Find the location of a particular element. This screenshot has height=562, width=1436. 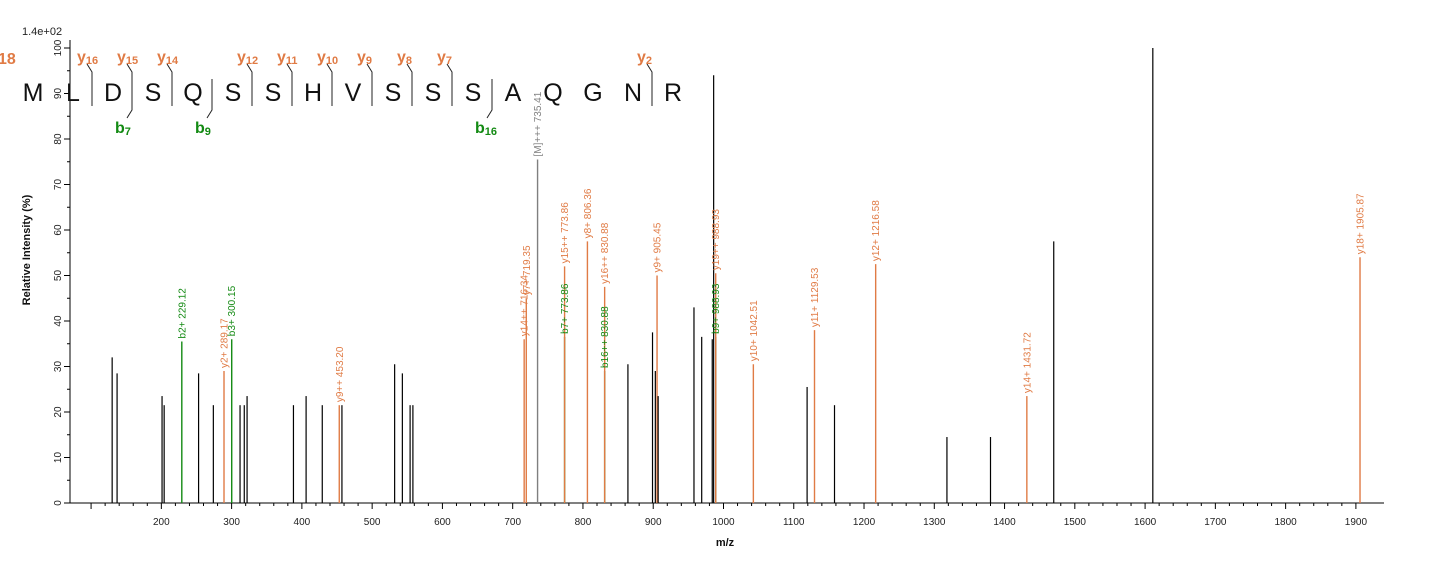

peak-label: y19++ 988.93 is located at coordinates (716, 240).